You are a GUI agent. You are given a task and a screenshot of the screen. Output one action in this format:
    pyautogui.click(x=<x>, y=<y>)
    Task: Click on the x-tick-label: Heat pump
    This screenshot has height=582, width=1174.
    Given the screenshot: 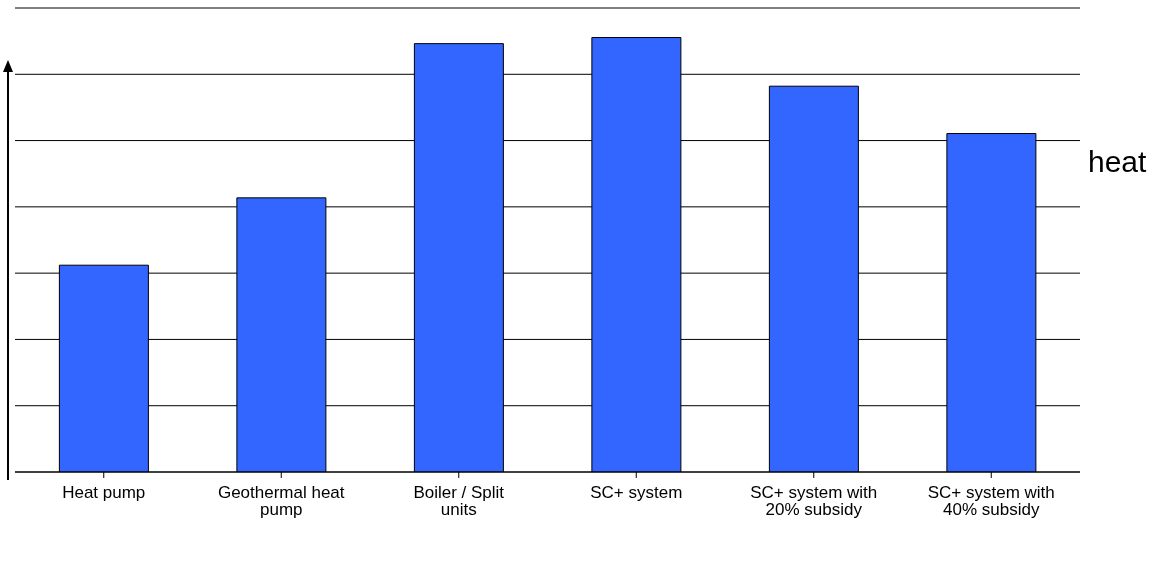 What is the action you would take?
    pyautogui.click(x=104, y=493)
    